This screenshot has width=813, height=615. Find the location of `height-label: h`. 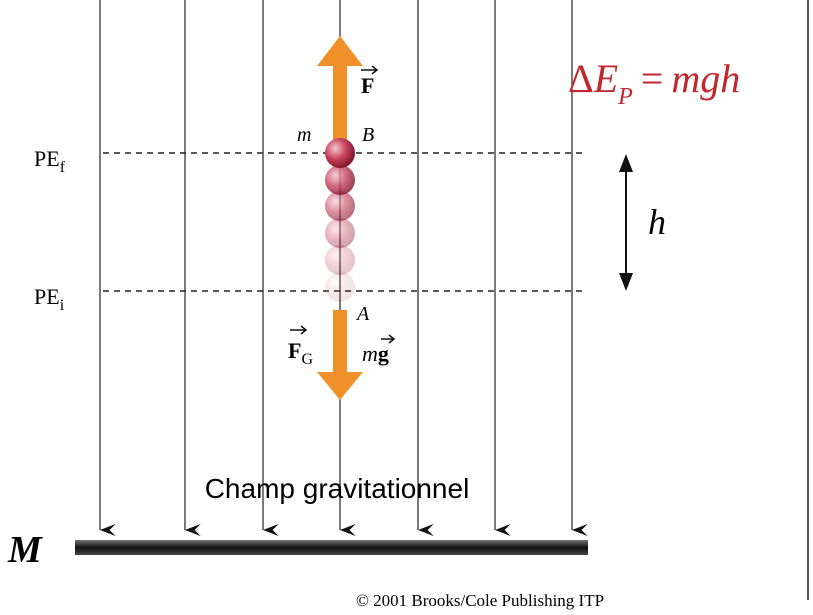

height-label: h is located at coordinates (657, 222).